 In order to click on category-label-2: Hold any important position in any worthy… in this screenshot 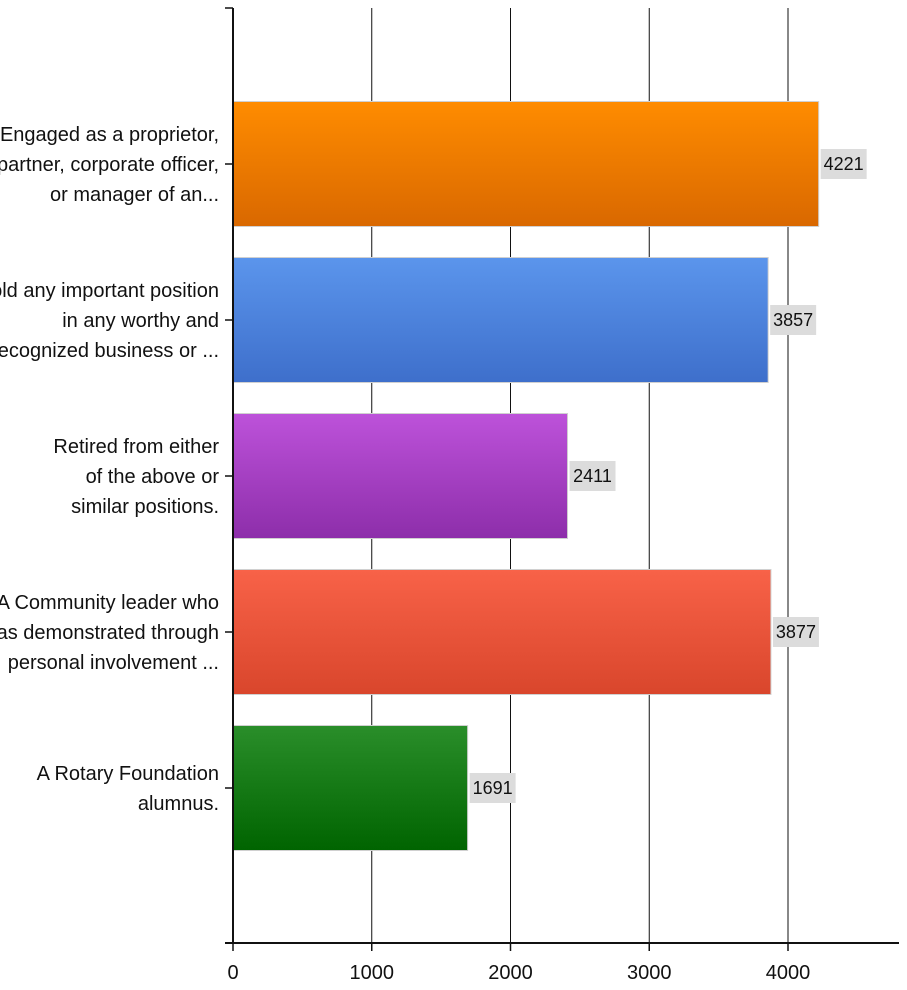, I will do `click(109, 321)`.